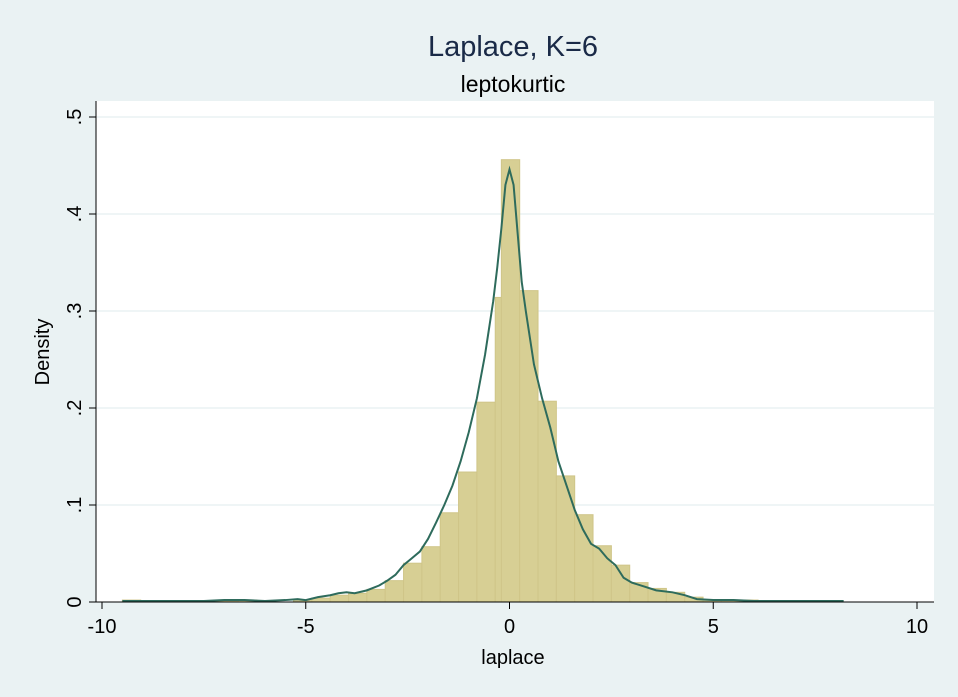 This screenshot has height=697, width=958. I want to click on y-tick-label: 0, so click(75, 601).